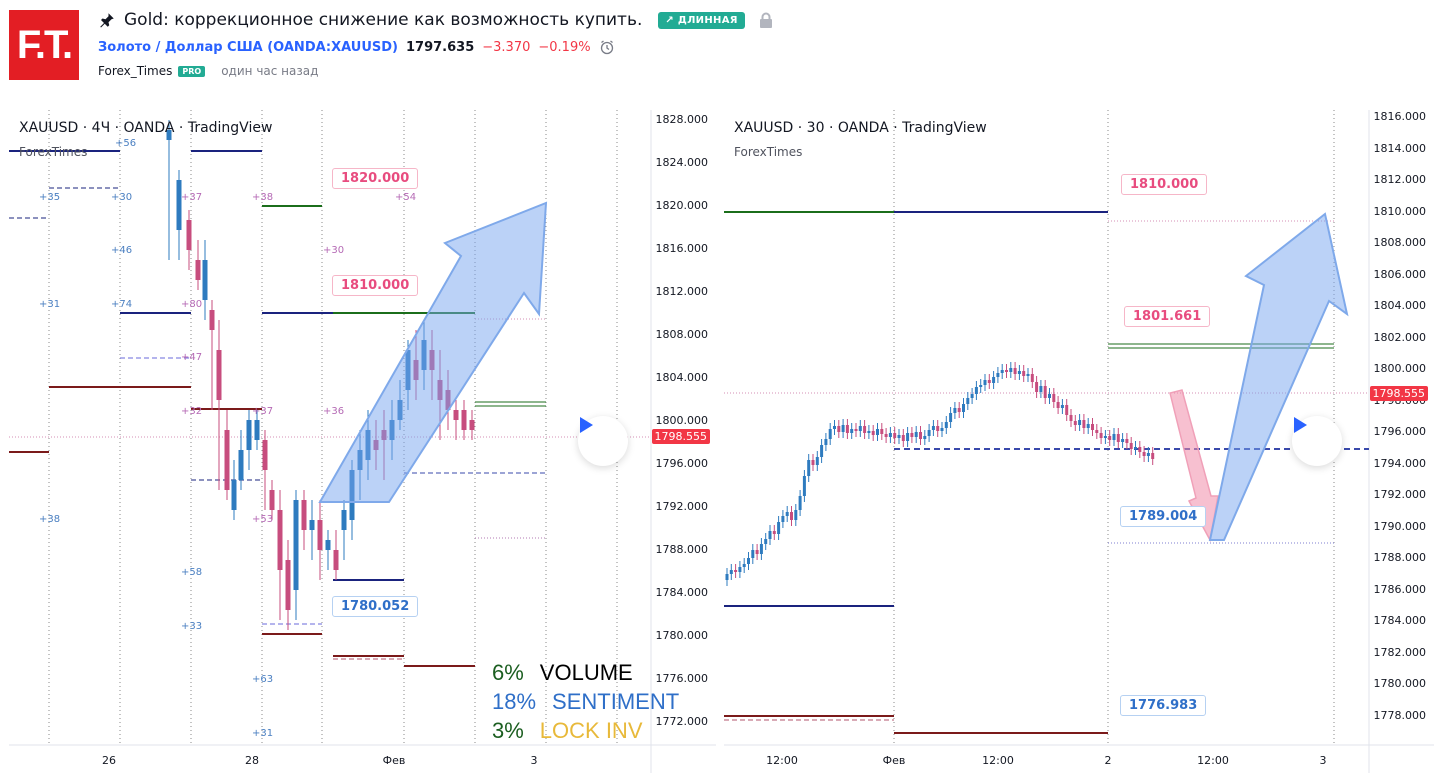 This screenshot has height=776, width=1441. Describe the element at coordinates (707, 20) in the screenshot. I see `long-badge-label: ДЛИННАЯ` at that location.